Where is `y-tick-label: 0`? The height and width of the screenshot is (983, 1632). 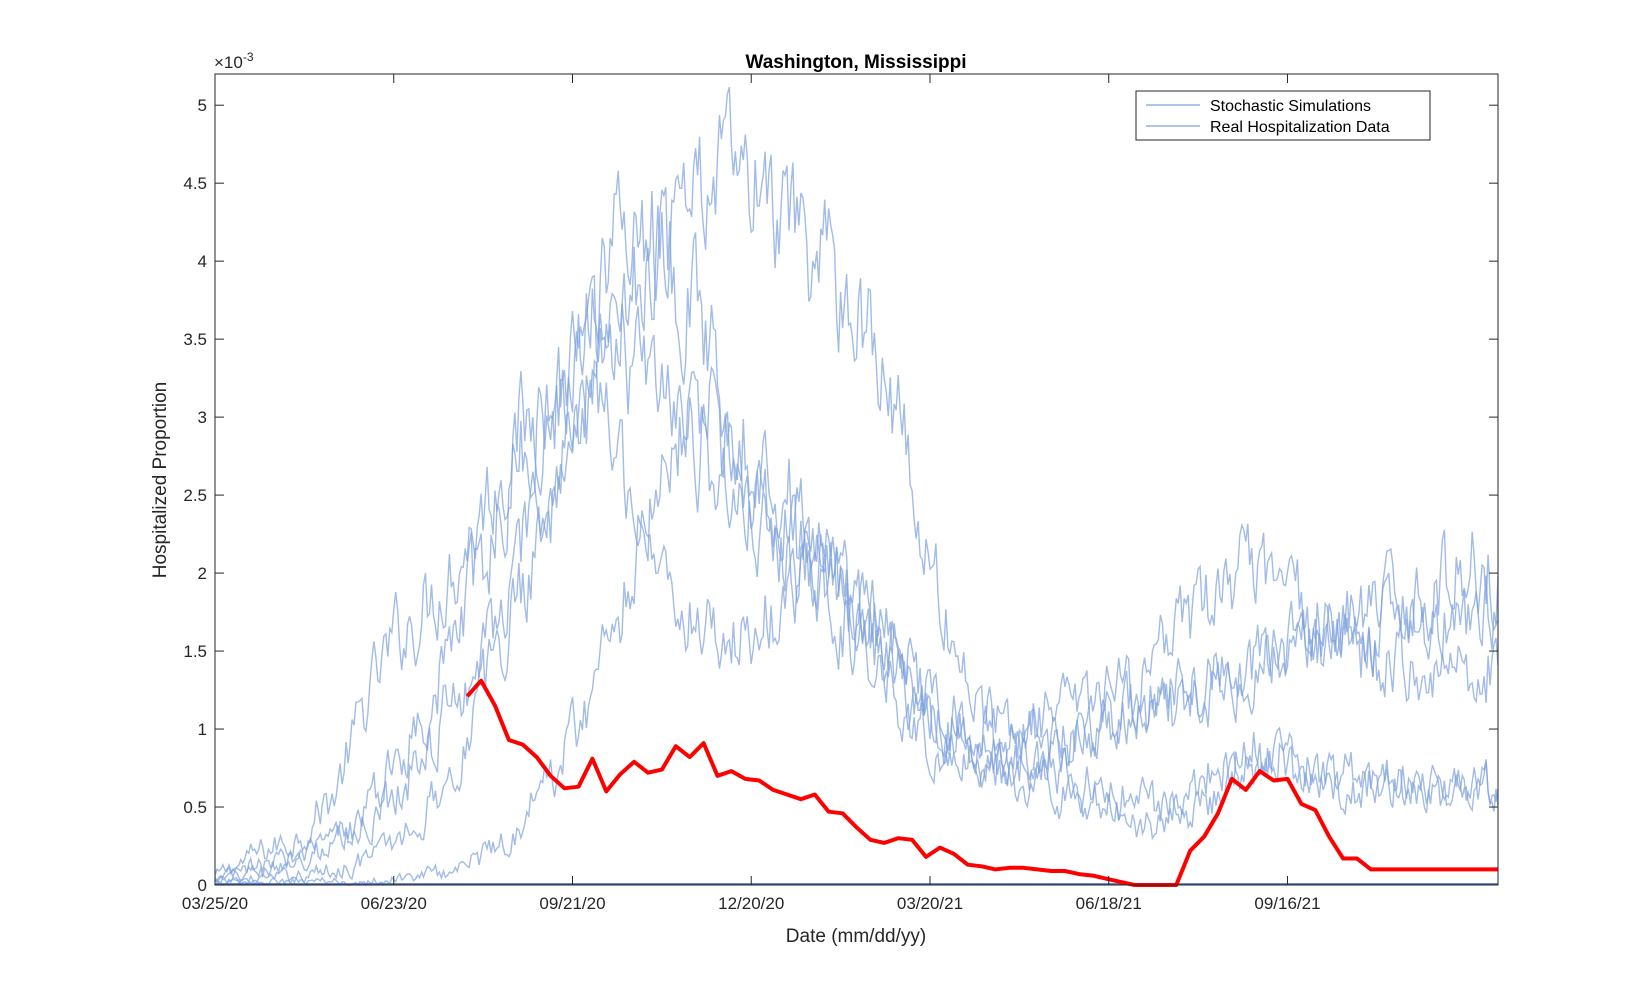
y-tick-label: 0 is located at coordinates (202, 885).